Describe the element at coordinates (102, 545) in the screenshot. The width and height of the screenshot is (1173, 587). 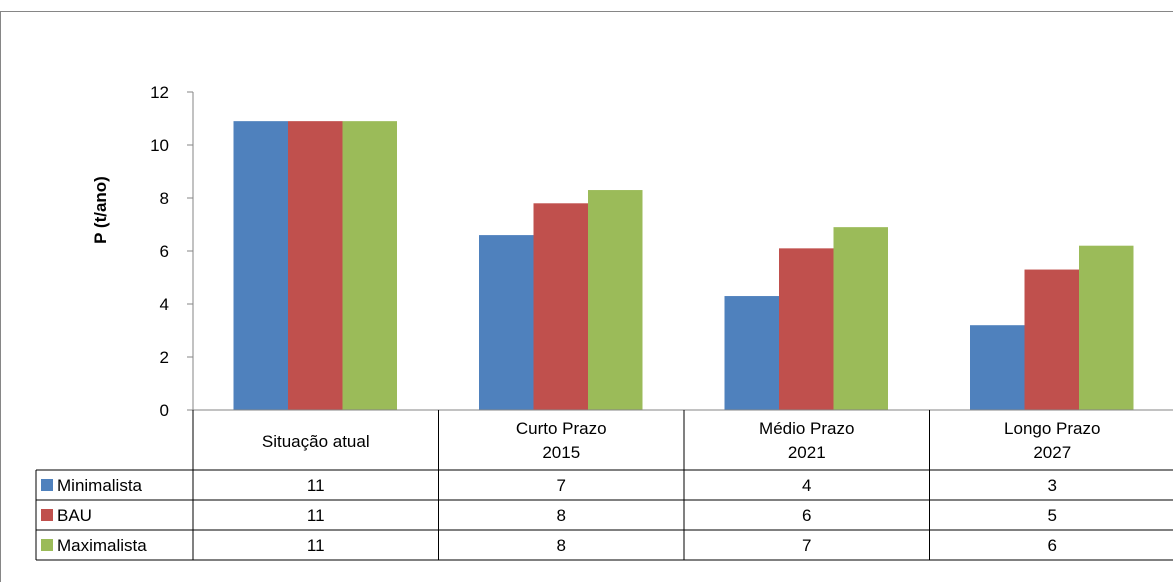
I see `legend-label: Maximalista` at that location.